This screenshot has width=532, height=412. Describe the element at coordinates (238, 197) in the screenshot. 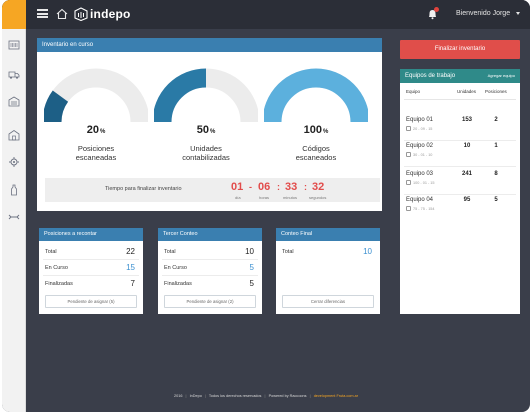

I see `timer-days-unit: día` at that location.